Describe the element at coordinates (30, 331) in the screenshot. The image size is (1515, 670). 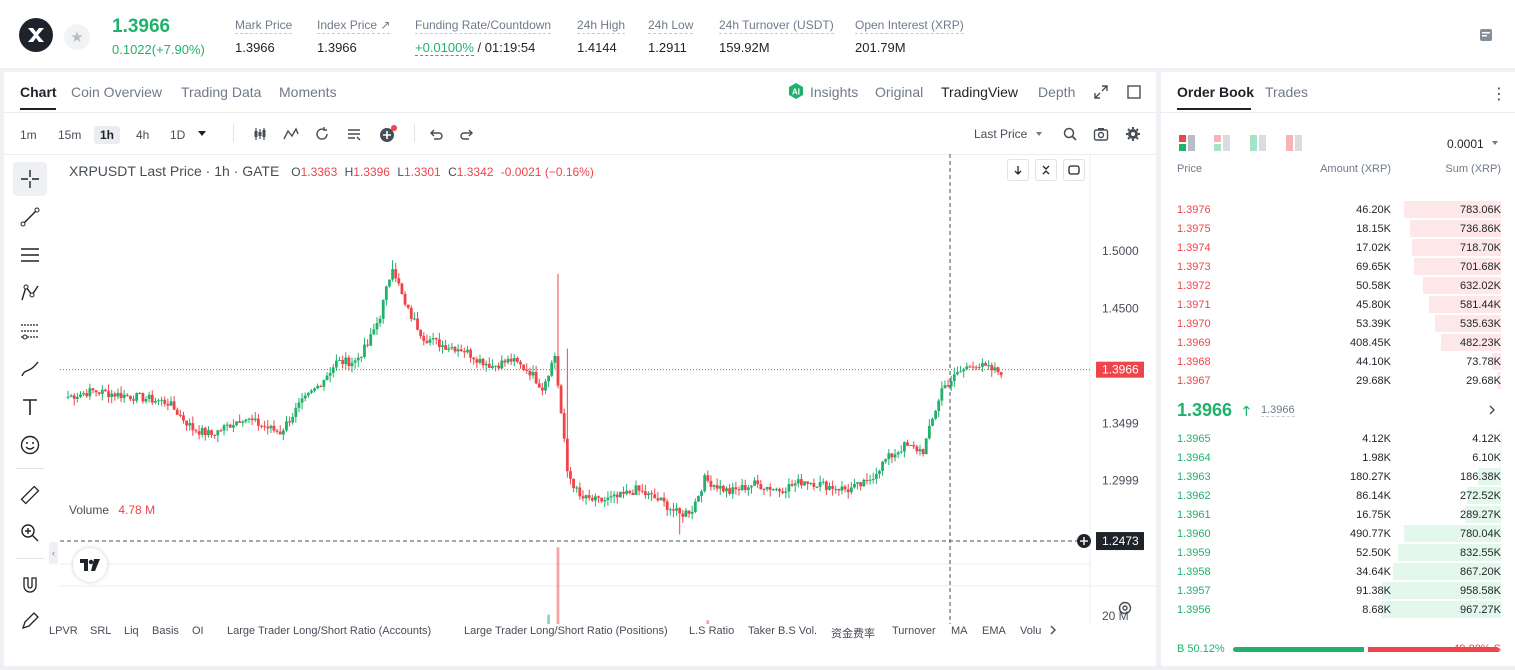
I see `fib-tool` at that location.